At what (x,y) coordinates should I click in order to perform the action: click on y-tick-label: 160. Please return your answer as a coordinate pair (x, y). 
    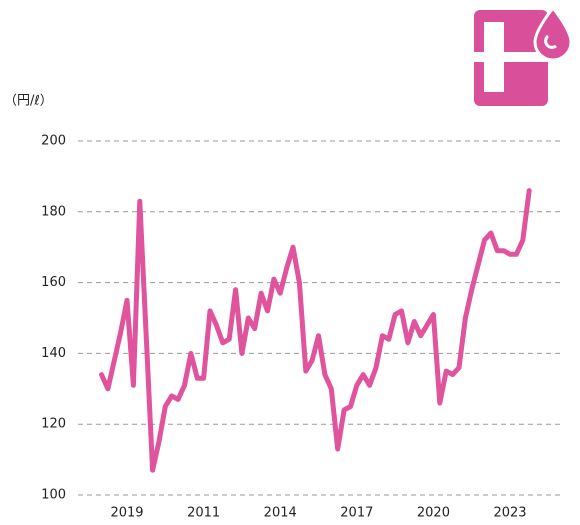
    Looking at the image, I should click on (53, 282).